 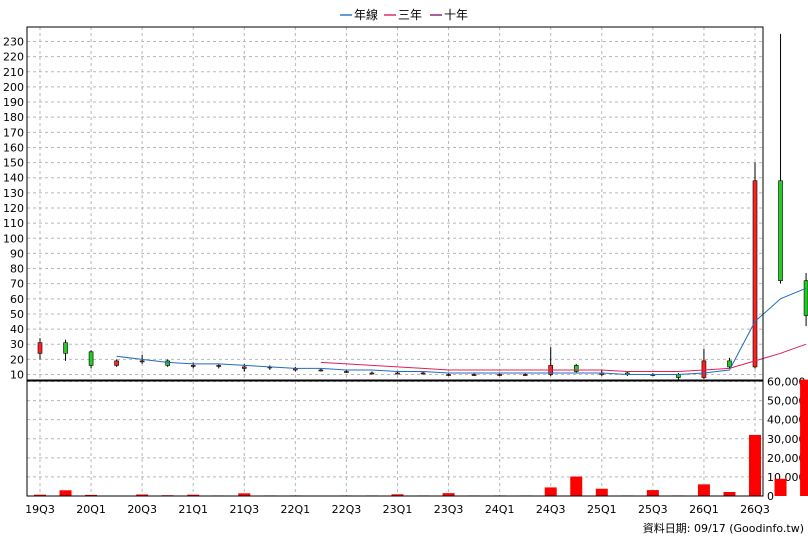 What do you see at coordinates (551, 509) in the screenshot?
I see `x-tick-label: 24Q3` at bounding box center [551, 509].